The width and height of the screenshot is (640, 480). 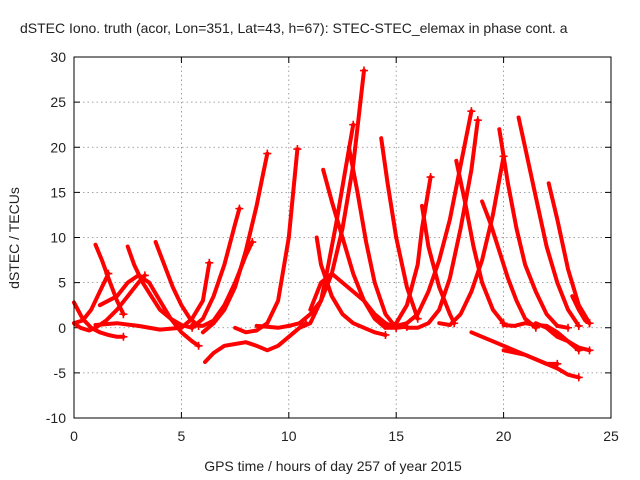 What do you see at coordinates (396, 436) in the screenshot?
I see `x-tick-label: 15` at bounding box center [396, 436].